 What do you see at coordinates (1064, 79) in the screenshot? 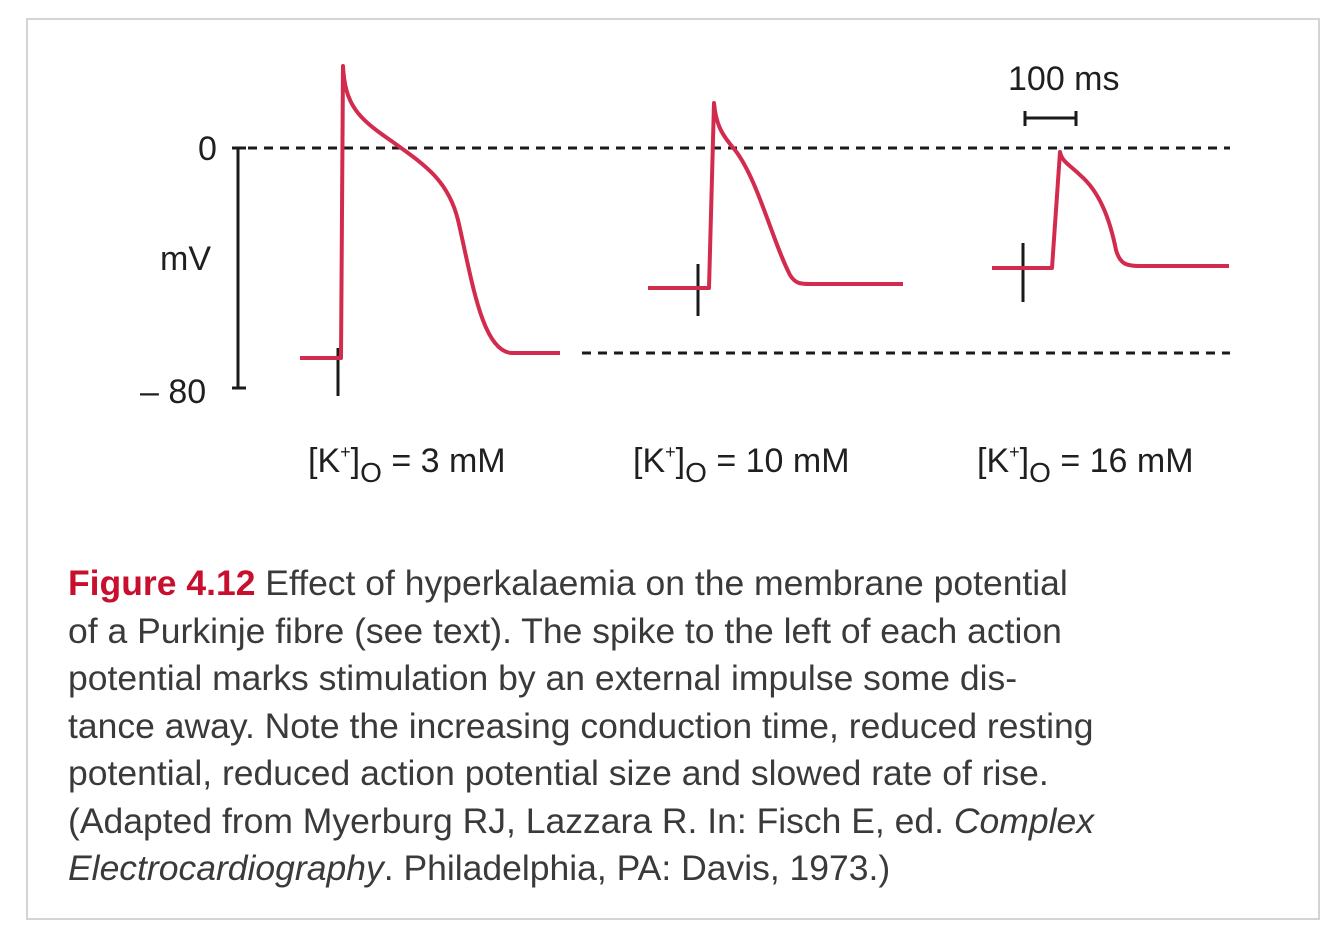
I see `scale-bar-label: 100 ms` at bounding box center [1064, 79].